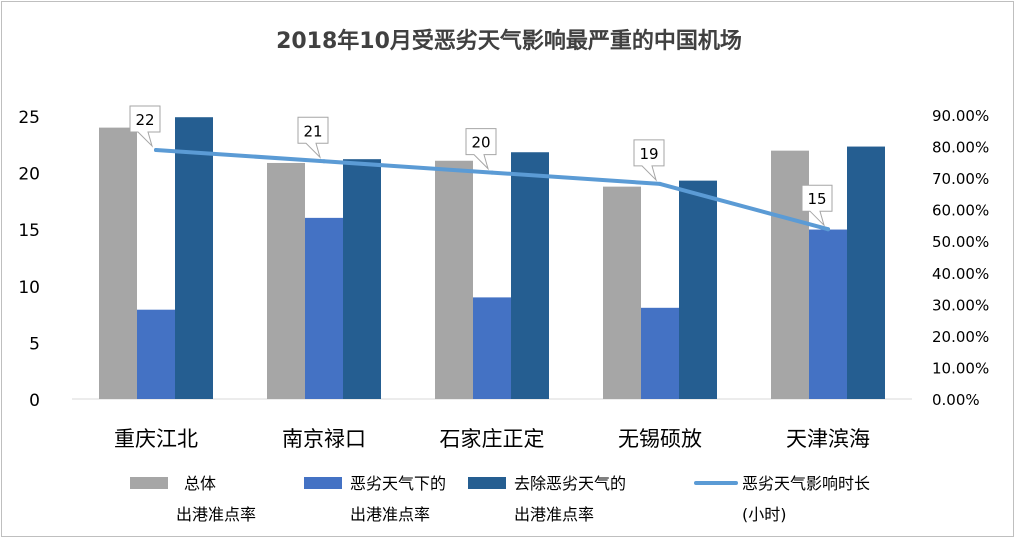 This screenshot has width=1015, height=540. Describe the element at coordinates (200, 483) in the screenshot. I see `legend-label: 总体` at that location.